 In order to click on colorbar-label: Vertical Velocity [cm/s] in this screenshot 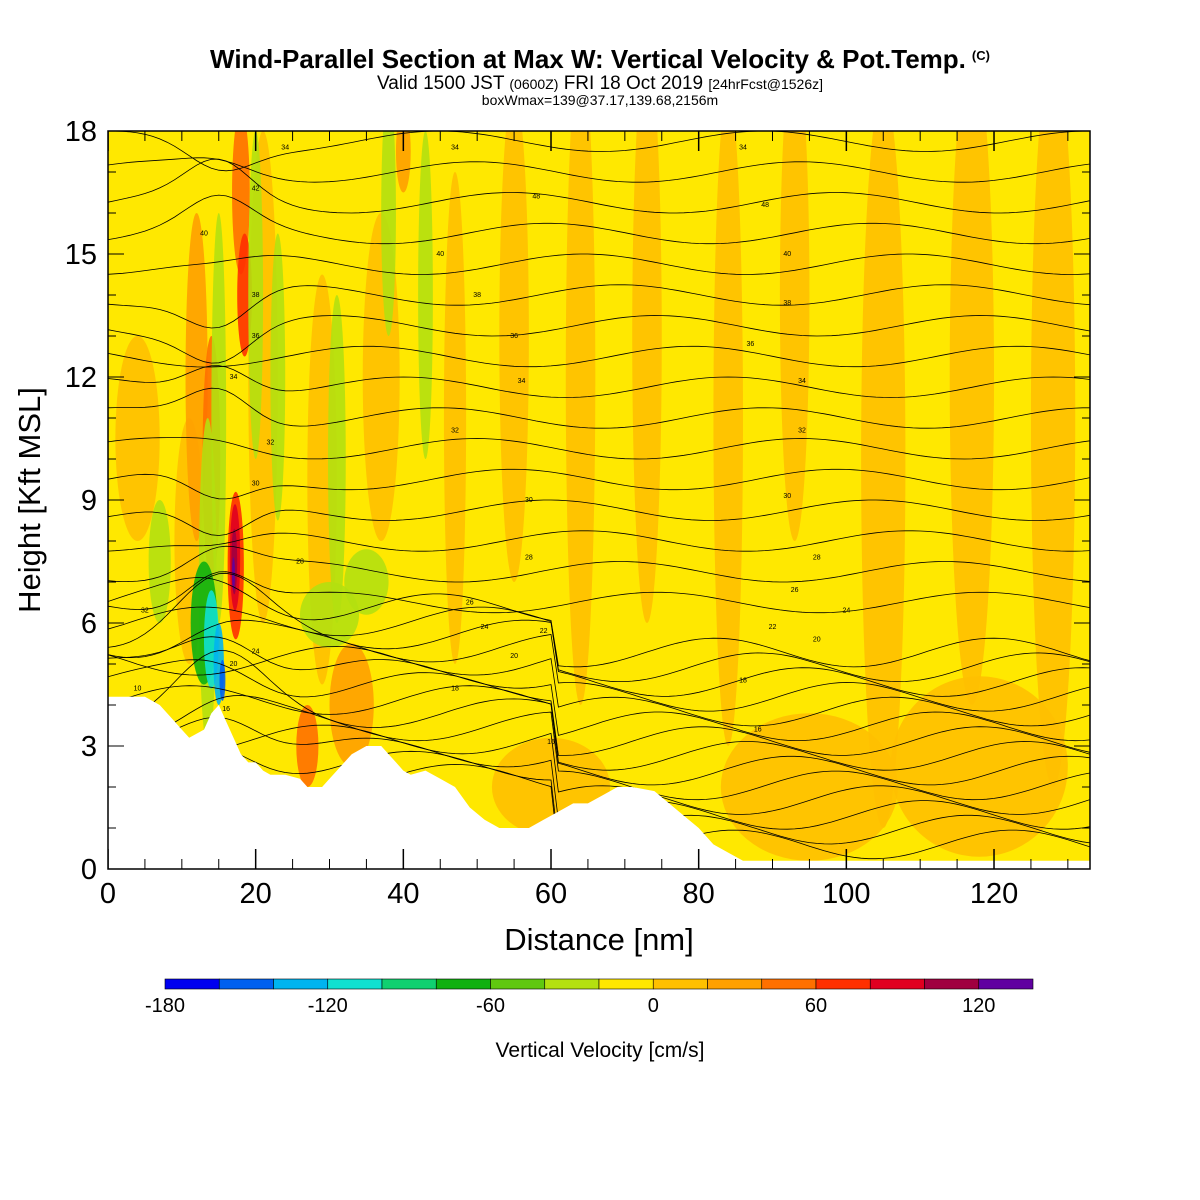, I will do `click(600, 1050)`.